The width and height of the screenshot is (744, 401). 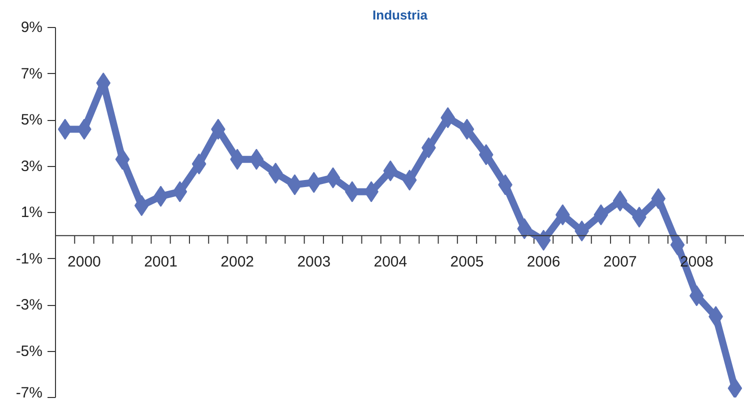 I want to click on x-tick-label: 2005, so click(x=467, y=262).